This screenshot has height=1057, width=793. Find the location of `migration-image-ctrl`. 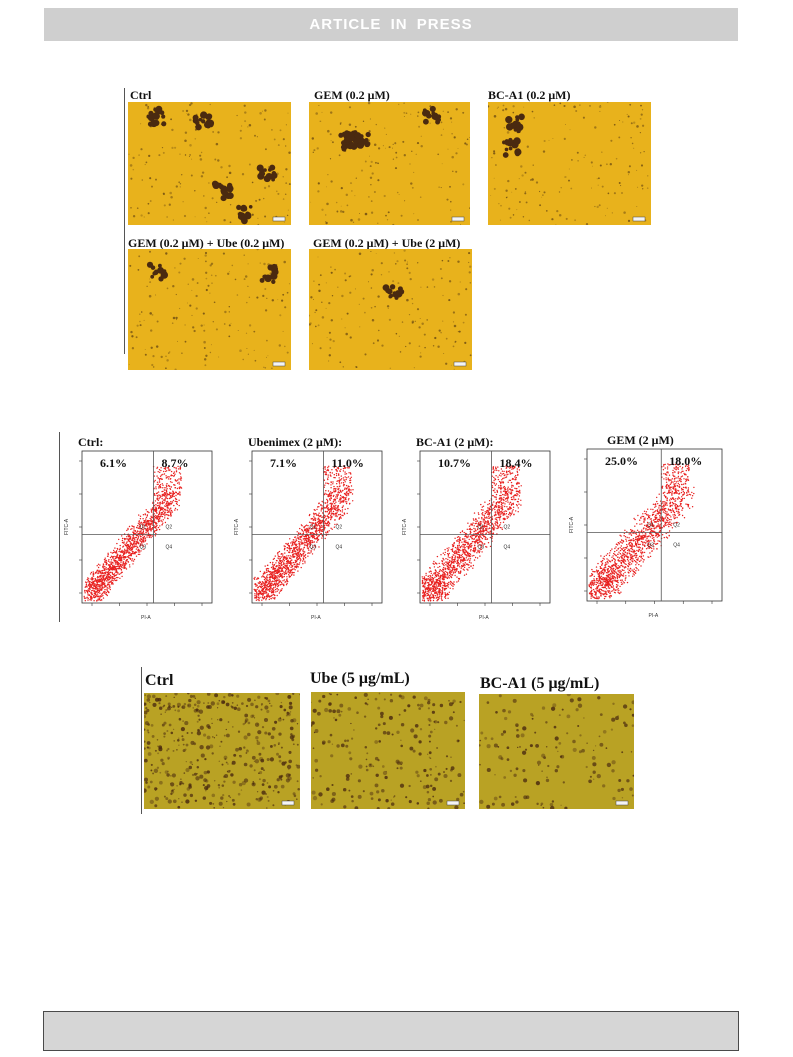

migration-image-ctrl is located at coordinates (222, 751).